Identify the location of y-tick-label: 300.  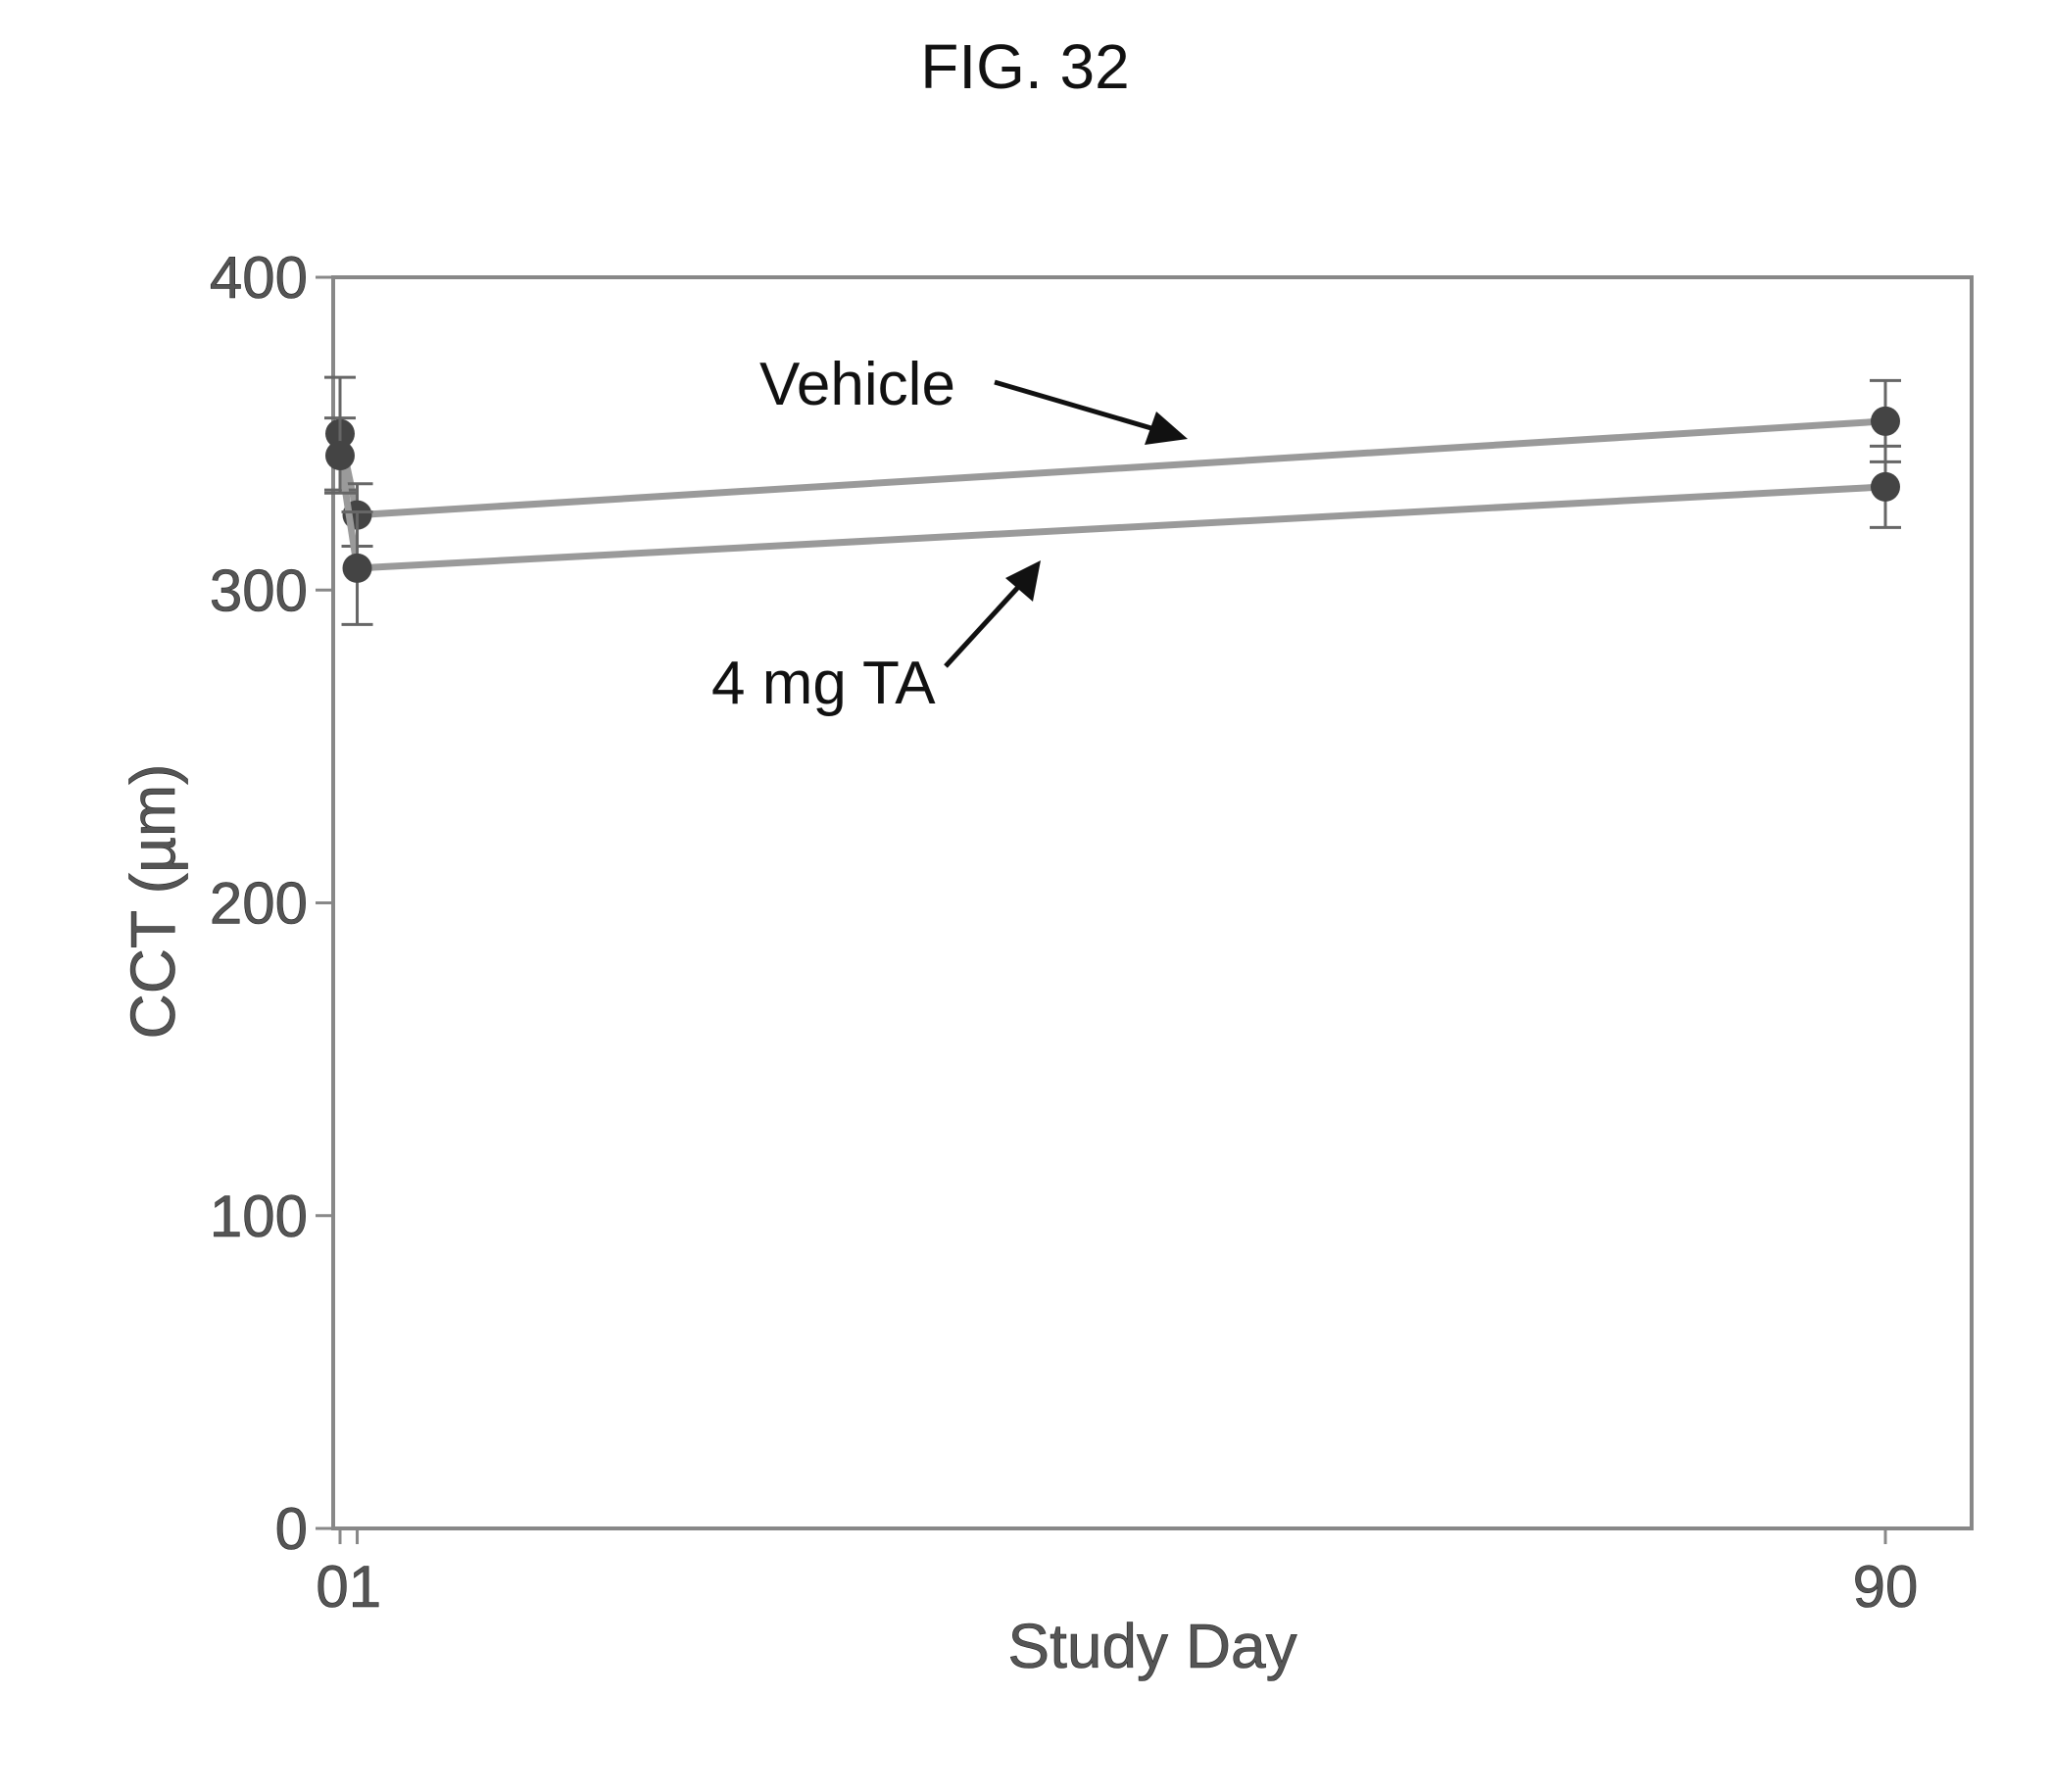
(259, 590).